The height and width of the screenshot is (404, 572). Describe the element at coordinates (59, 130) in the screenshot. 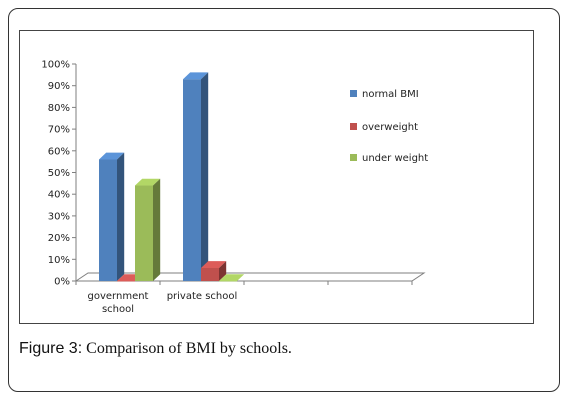

I see `y-tick-label: 70%` at that location.